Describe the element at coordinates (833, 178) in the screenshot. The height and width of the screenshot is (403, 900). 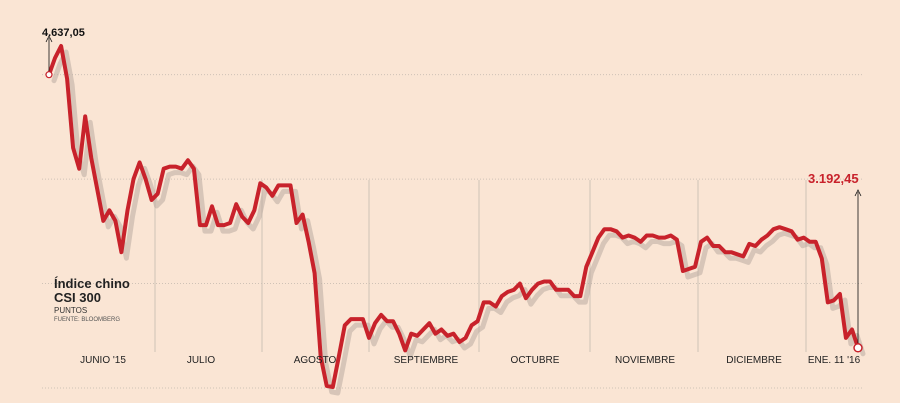
I see `last-value-label: 3.192,45` at that location.